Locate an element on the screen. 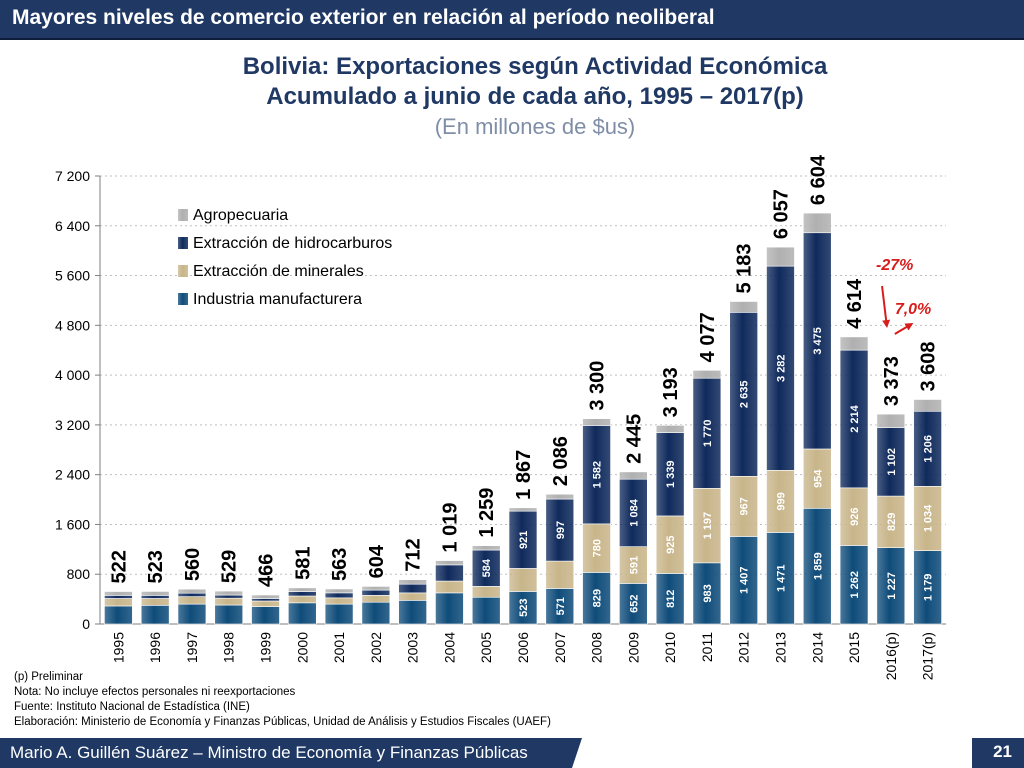 The image size is (1024, 768). x-tick-label: 2012 is located at coordinates (744, 647).